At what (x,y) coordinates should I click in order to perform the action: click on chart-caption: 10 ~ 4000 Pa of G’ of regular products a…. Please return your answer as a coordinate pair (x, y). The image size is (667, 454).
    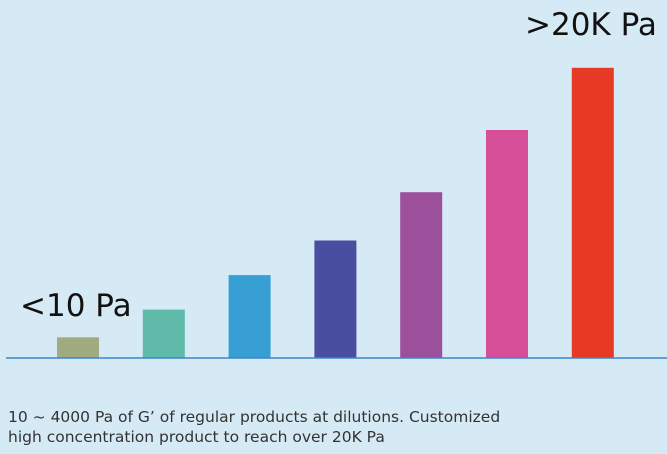
    Looking at the image, I should click on (318, 427).